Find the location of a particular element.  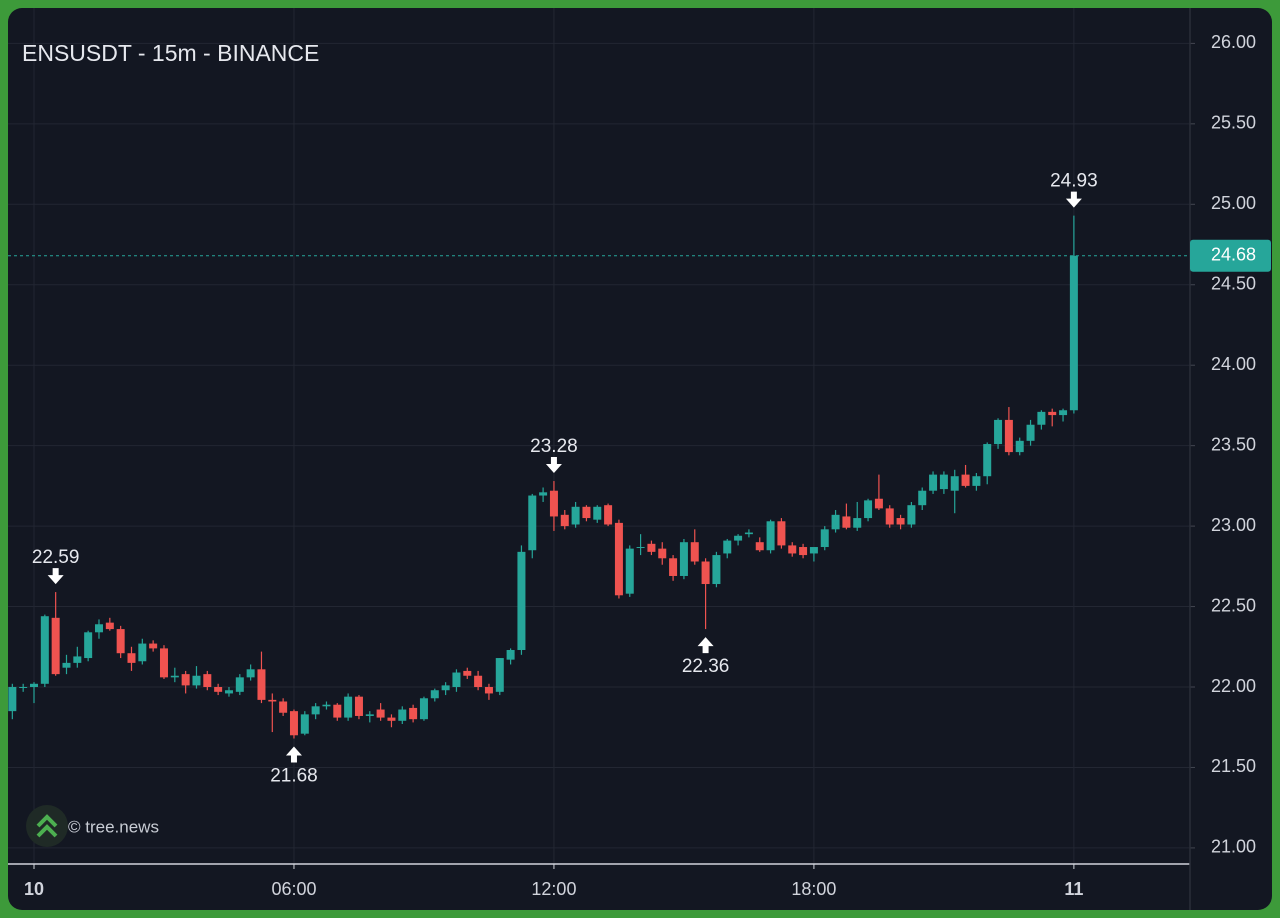

y-tick-label: 21.00 is located at coordinates (1233, 847).